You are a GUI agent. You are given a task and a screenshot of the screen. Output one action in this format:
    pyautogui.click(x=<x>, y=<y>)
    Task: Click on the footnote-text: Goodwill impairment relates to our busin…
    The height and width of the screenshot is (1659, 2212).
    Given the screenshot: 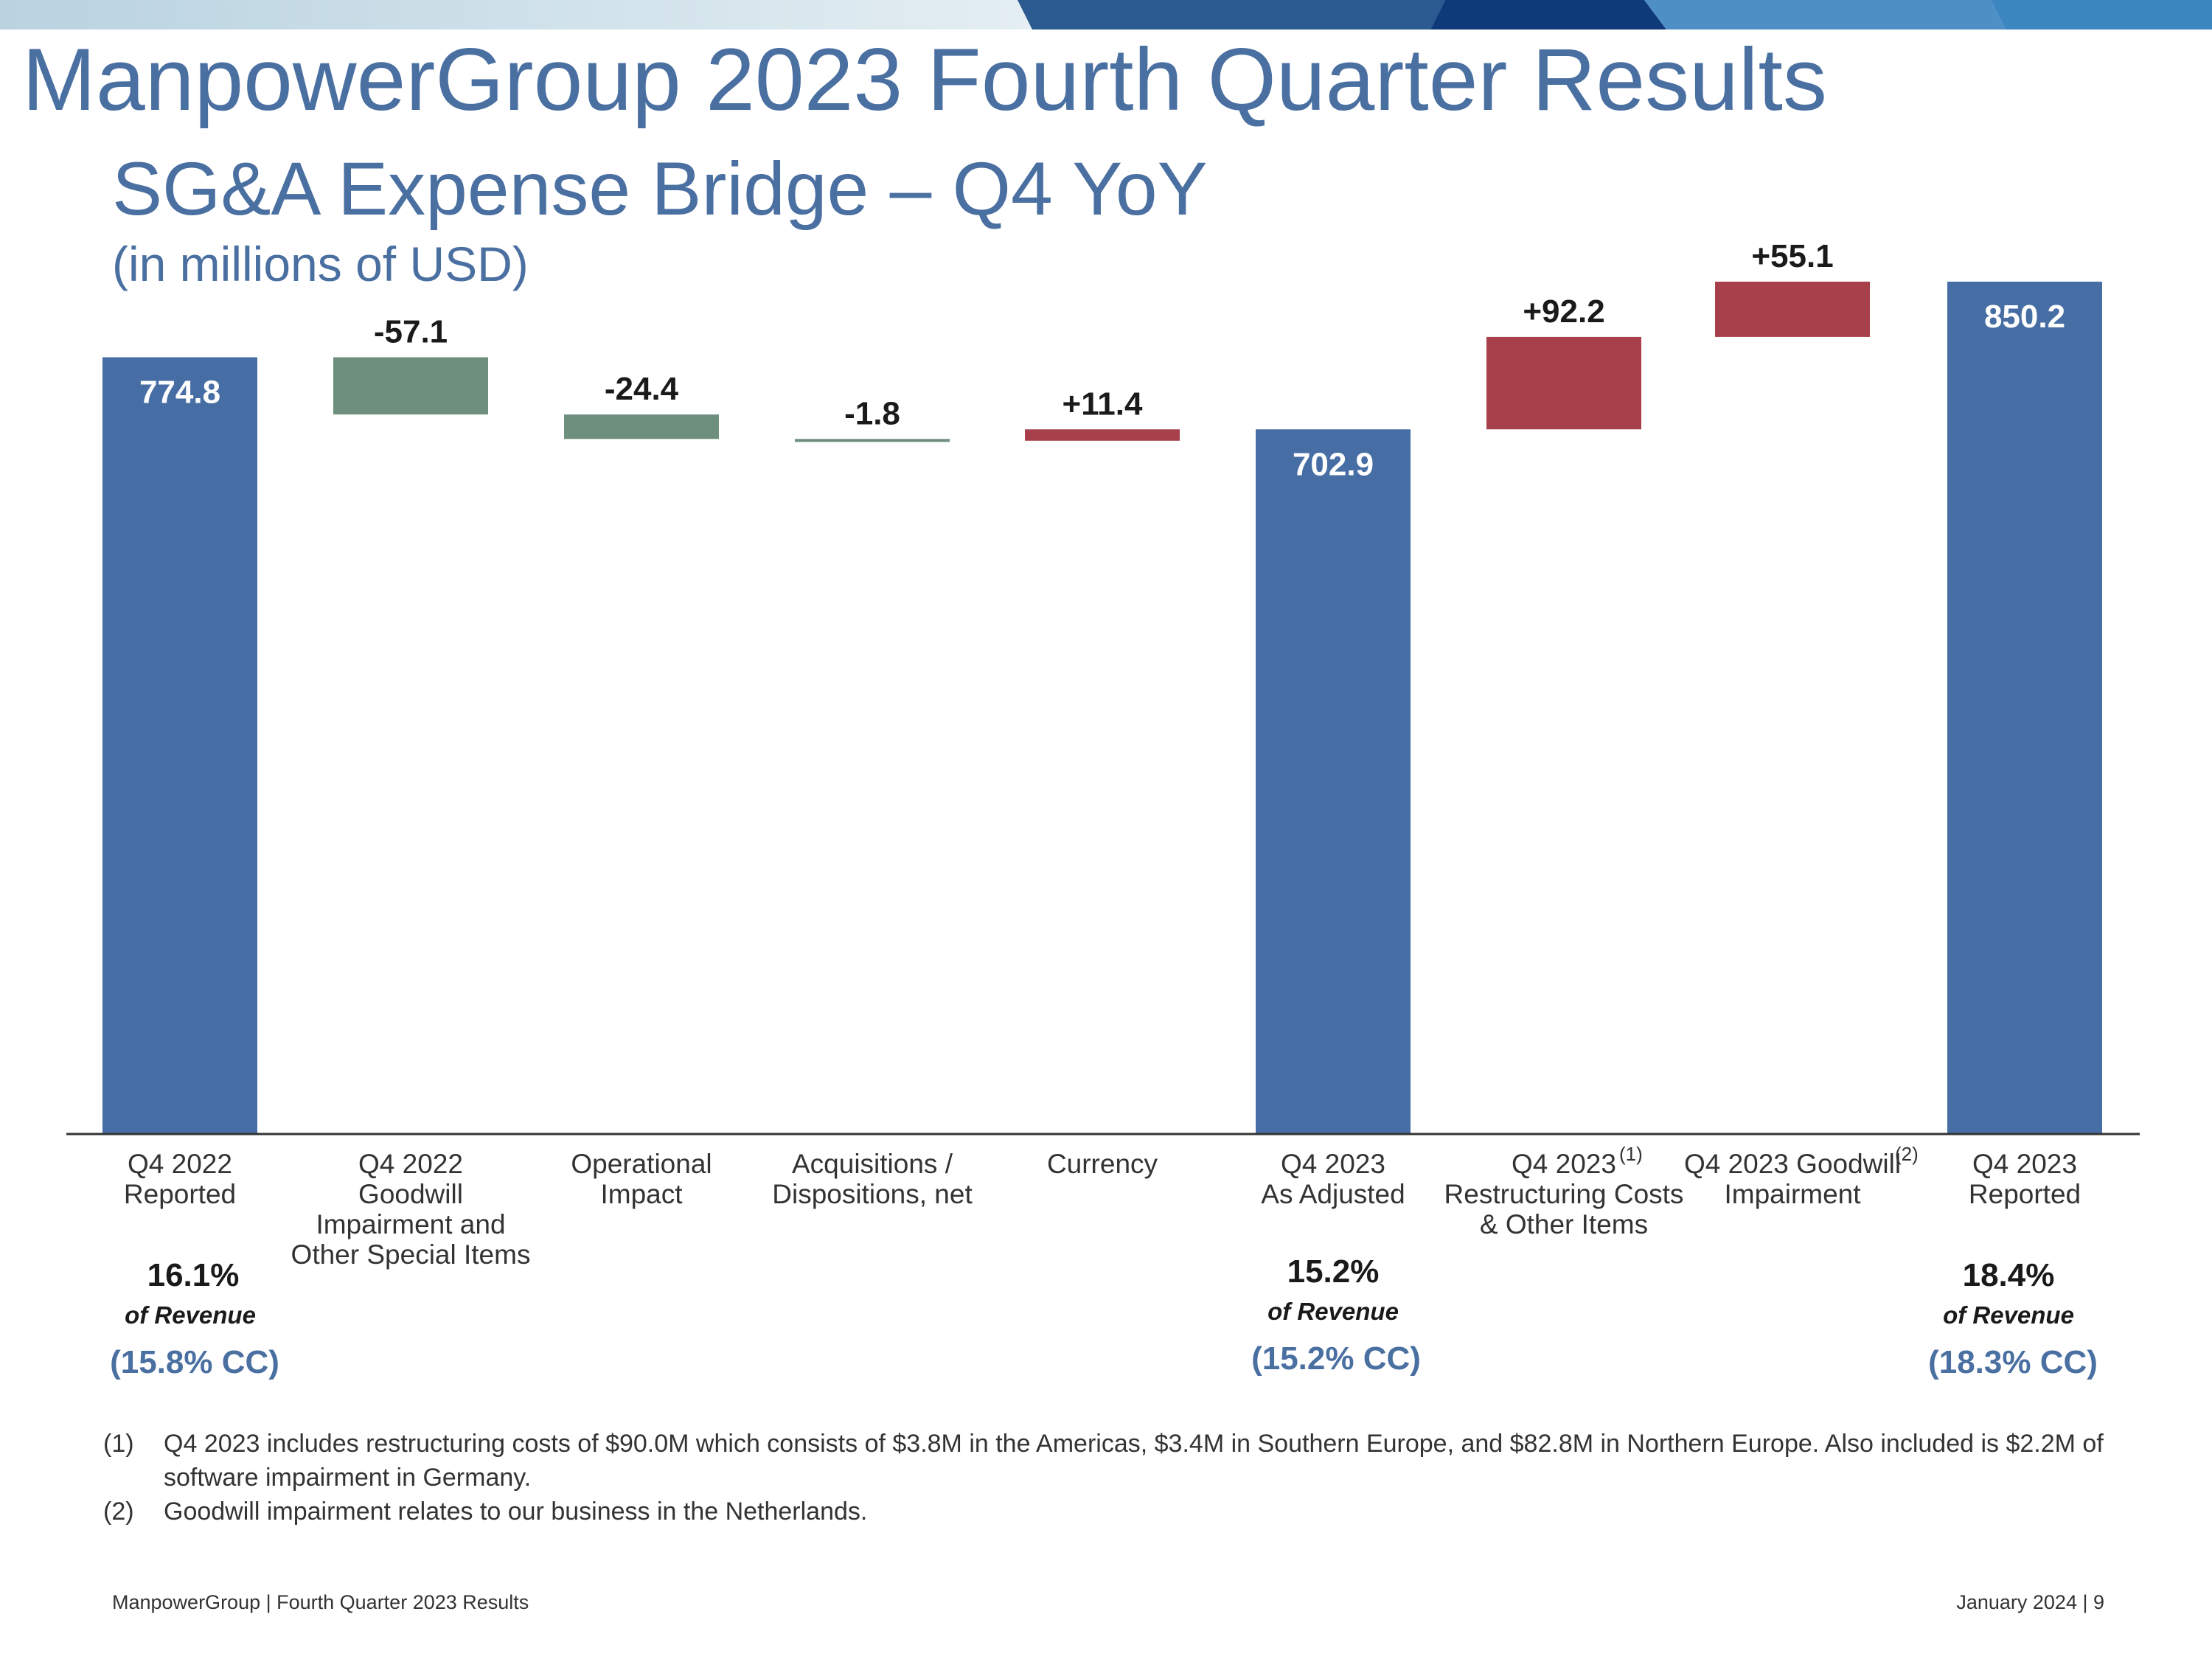 What is the action you would take?
    pyautogui.click(x=516, y=1512)
    